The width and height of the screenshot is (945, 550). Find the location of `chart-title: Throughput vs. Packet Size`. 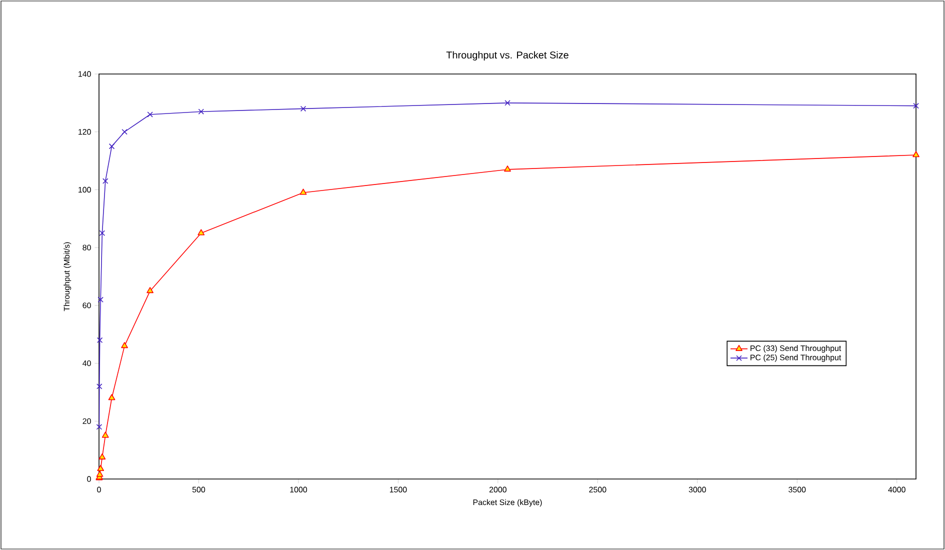

chart-title: Throughput vs. Packet Size is located at coordinates (507, 55).